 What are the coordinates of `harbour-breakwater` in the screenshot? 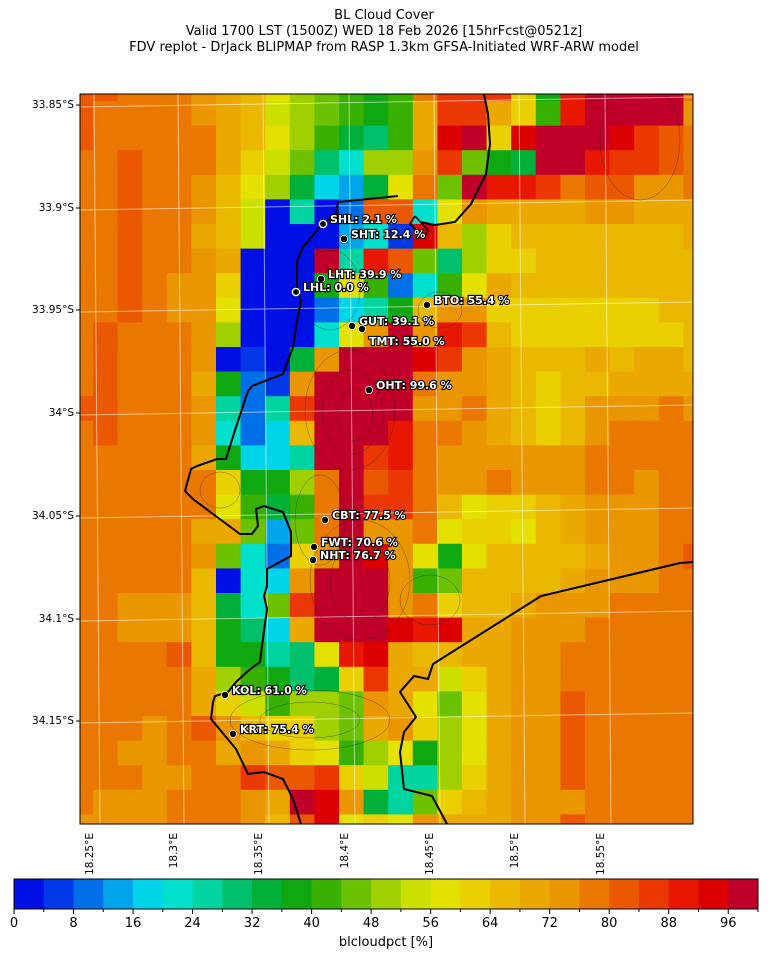 It's located at (418, 227).